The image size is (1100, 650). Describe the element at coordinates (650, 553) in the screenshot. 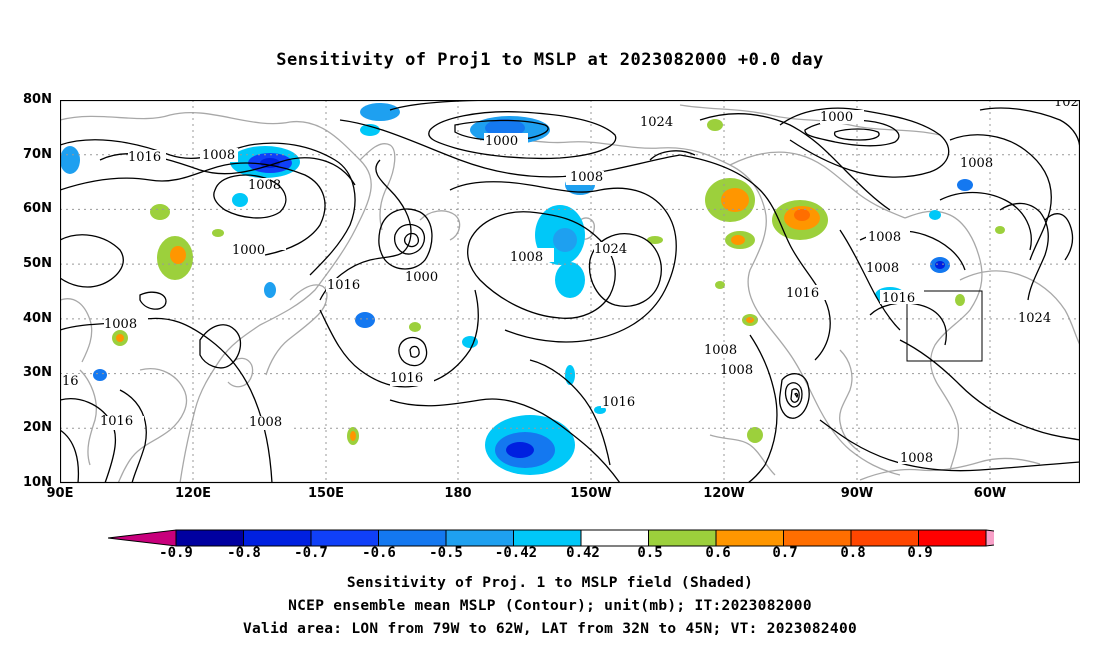

I see `colorbar-label: 0.5` at that location.